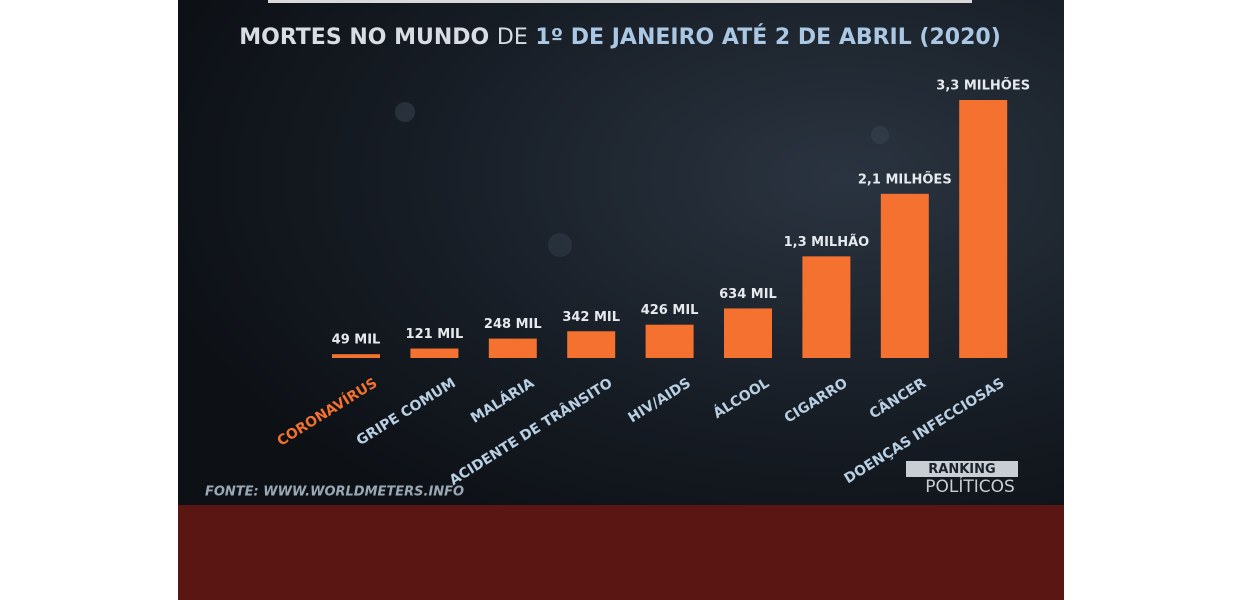 Image resolution: width=1240 pixels, height=600 pixels. What do you see at coordinates (356, 340) in the screenshot?
I see `value-label: 49 MIL` at bounding box center [356, 340].